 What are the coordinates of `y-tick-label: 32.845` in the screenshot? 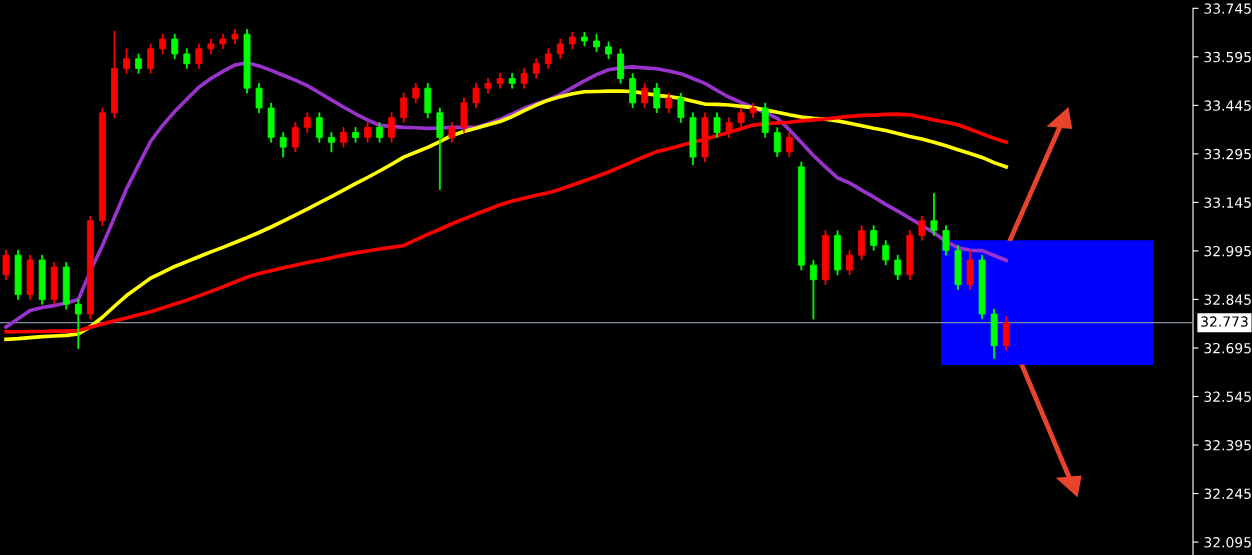 It's located at (1227, 299).